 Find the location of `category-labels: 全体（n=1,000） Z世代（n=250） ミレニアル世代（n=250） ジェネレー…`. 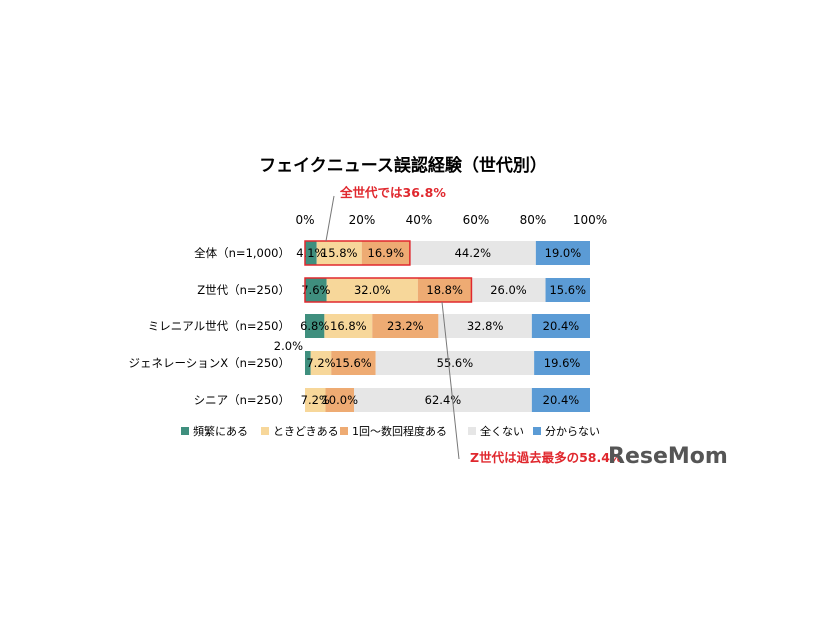

category-labels: 全体（n=1,000） Z世代（n=250） ミレニアル世代（n=250） ジェネレー… is located at coordinates (209, 326).